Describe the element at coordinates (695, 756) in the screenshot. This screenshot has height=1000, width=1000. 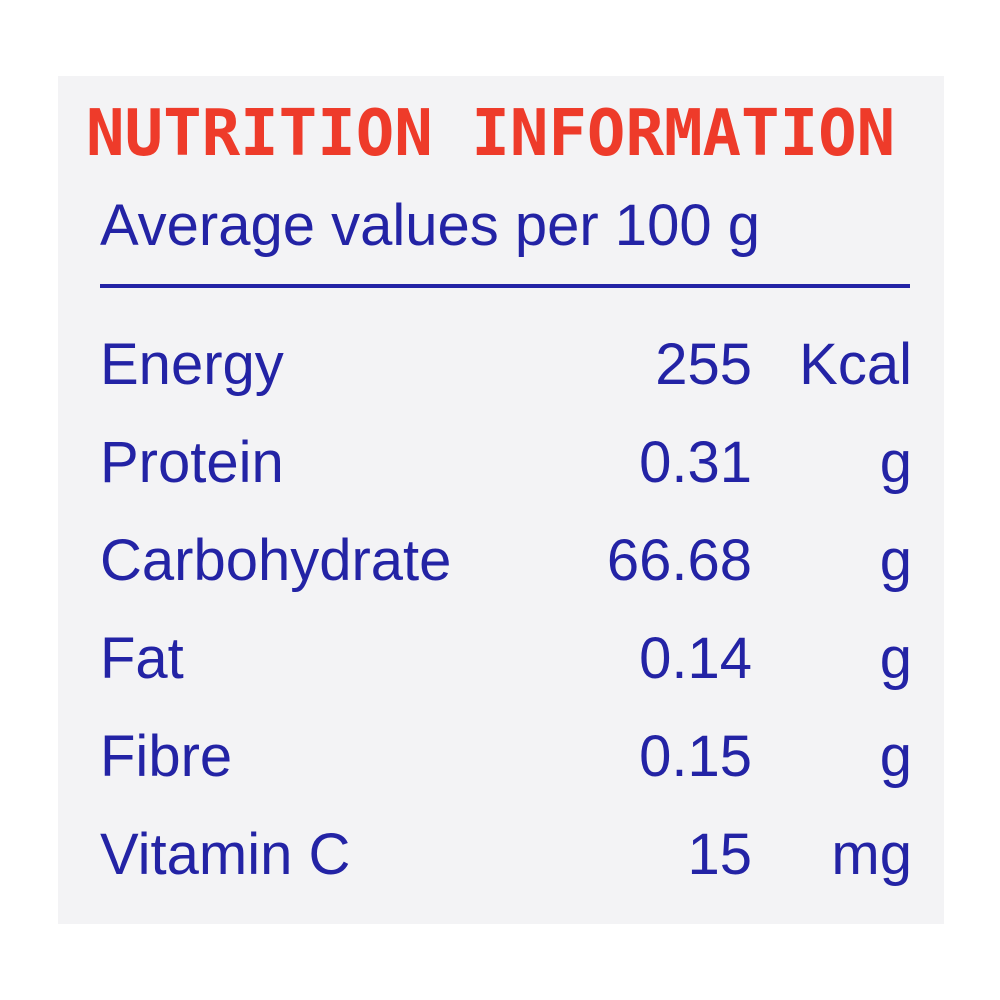
I see `nutrient-value: 0.15` at that location.